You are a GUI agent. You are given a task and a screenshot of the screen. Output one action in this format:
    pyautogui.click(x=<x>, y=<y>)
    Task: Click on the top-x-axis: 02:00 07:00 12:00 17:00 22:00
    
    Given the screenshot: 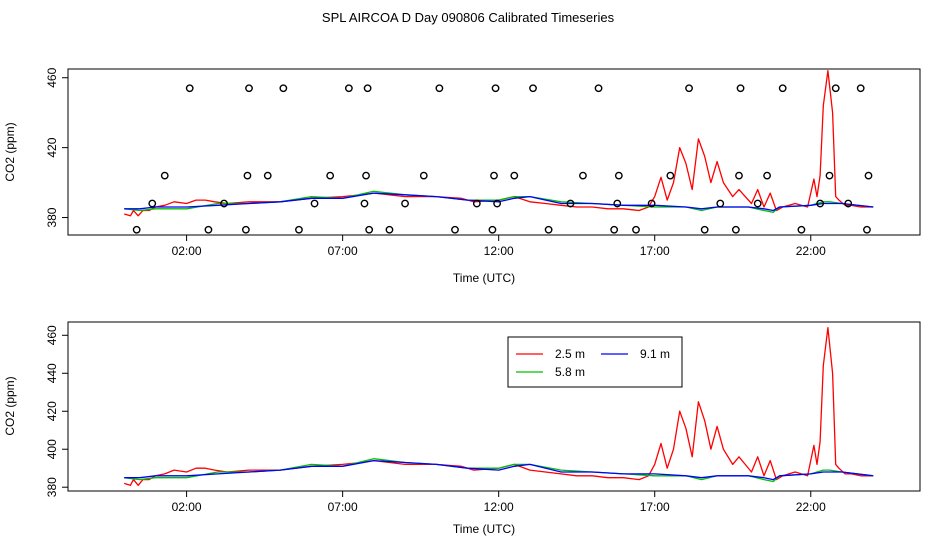 What is the action you would take?
    pyautogui.click(x=499, y=246)
    